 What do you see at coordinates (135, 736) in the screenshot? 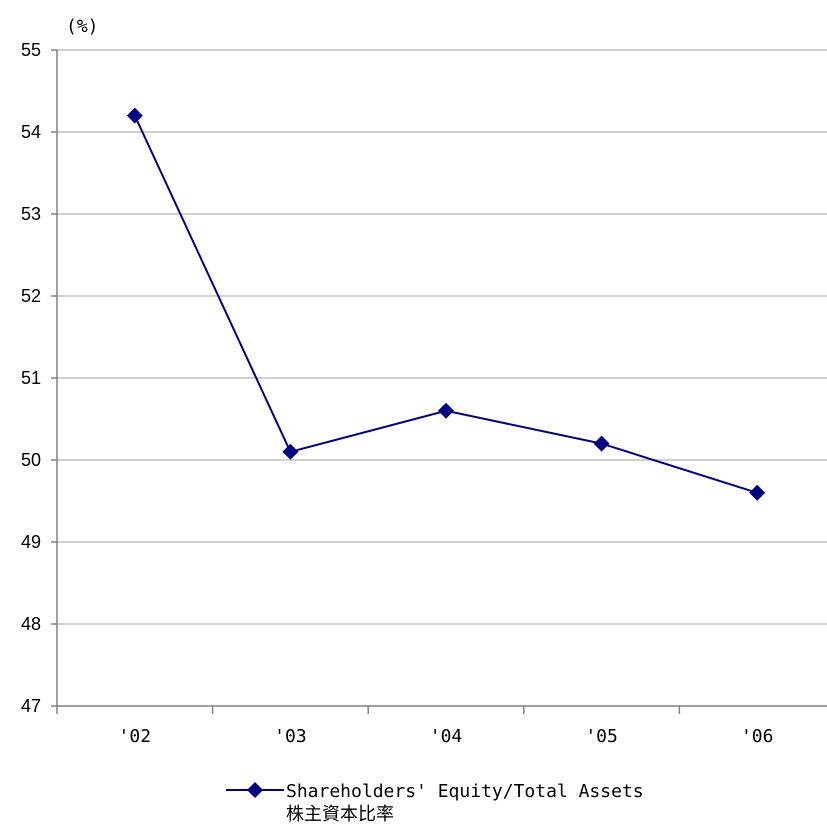
I see `x-tick-label: '02` at bounding box center [135, 736].